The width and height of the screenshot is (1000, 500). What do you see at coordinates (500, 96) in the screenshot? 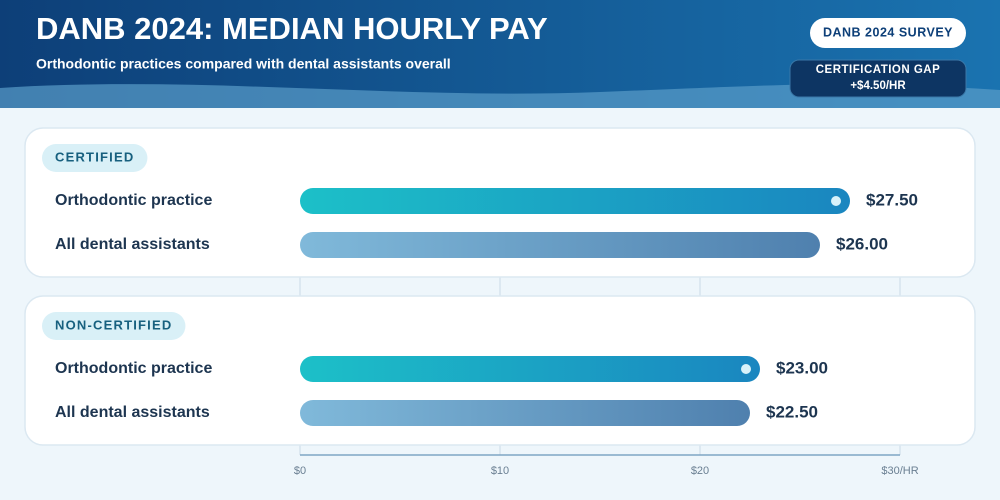
I see `header-wave` at bounding box center [500, 96].